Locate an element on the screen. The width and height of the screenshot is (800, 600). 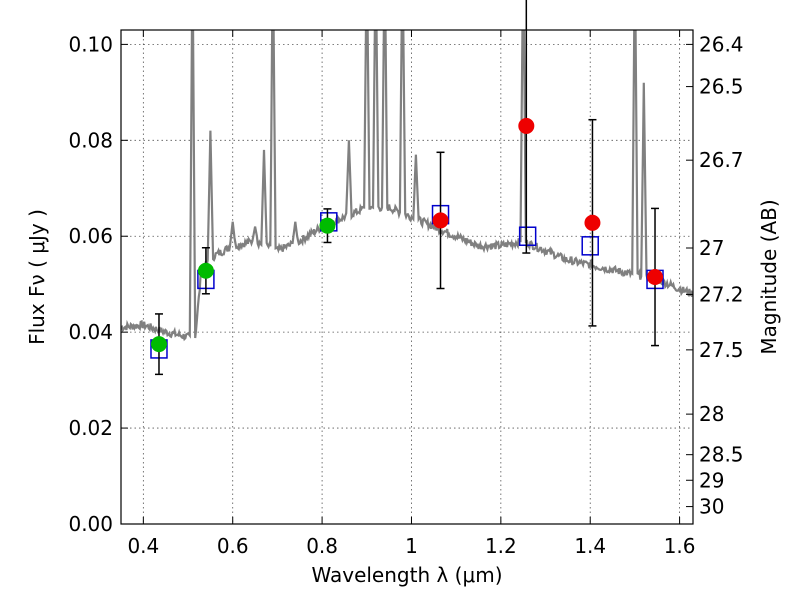
y-tick-label: 0.00 is located at coordinates (90, 524).